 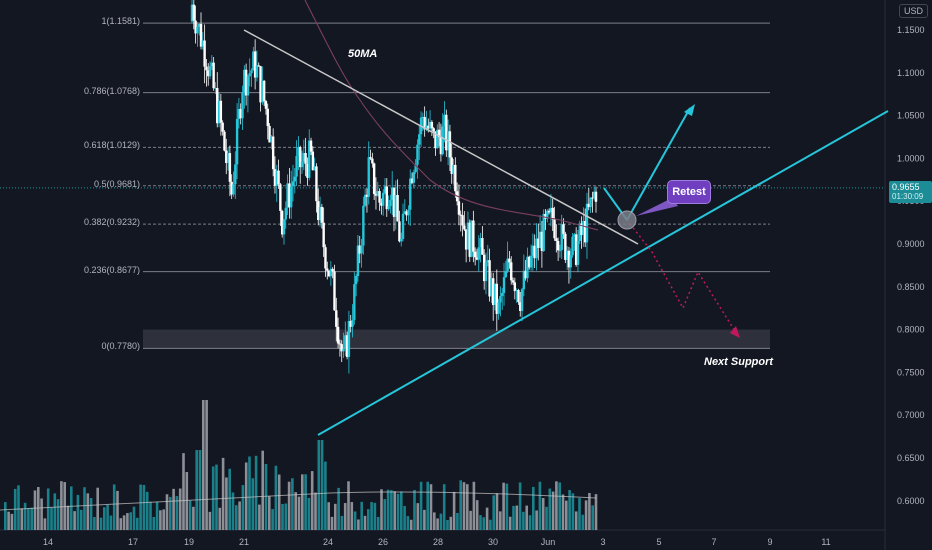 I want to click on time-axis-label: 30, so click(x=493, y=542).